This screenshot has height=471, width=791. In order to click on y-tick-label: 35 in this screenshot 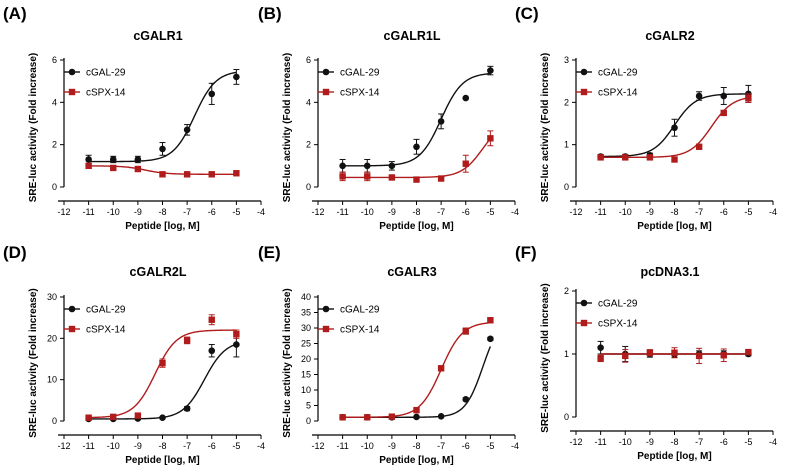, I will do `click(306, 313)`.